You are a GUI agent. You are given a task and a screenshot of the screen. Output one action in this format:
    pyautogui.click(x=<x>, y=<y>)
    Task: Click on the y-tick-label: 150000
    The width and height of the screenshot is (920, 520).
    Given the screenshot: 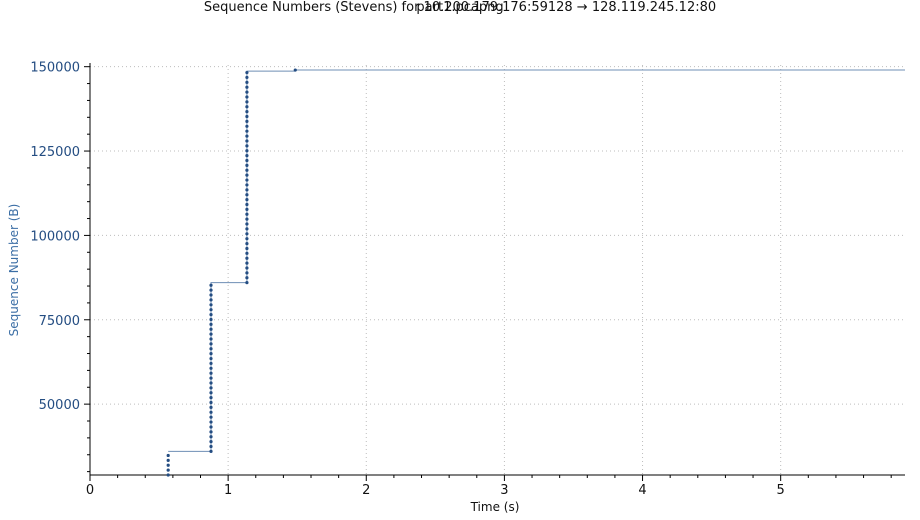 What is the action you would take?
    pyautogui.click(x=55, y=68)
    